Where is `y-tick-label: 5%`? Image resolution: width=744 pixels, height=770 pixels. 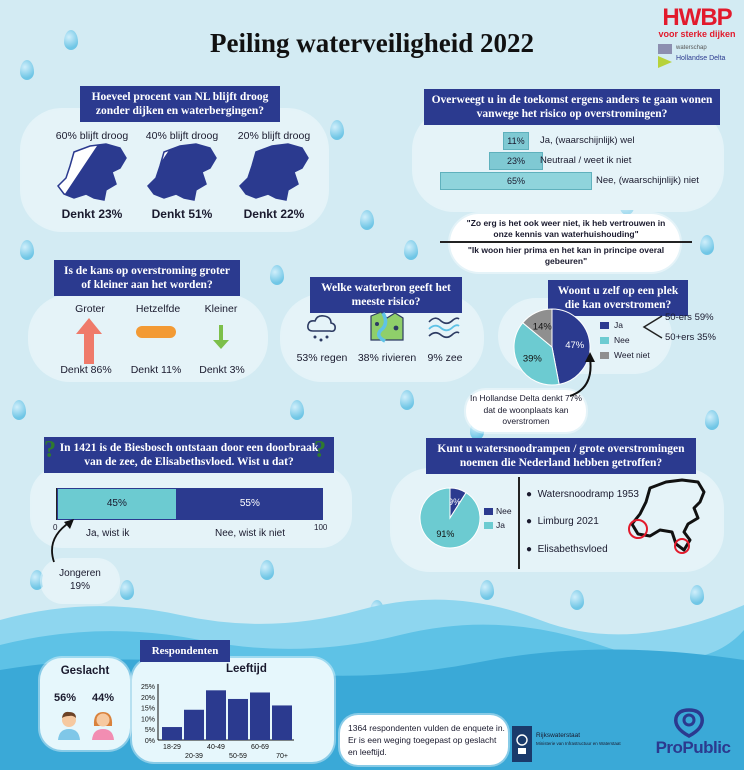 y-tick-label: 5% is located at coordinates (150, 730).